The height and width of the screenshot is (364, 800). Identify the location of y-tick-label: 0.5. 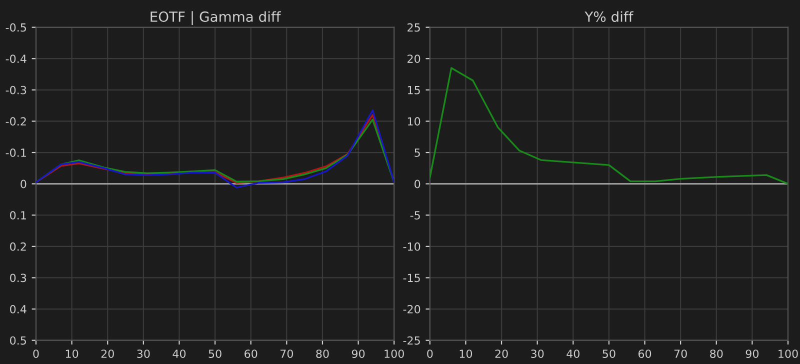
(18, 340).